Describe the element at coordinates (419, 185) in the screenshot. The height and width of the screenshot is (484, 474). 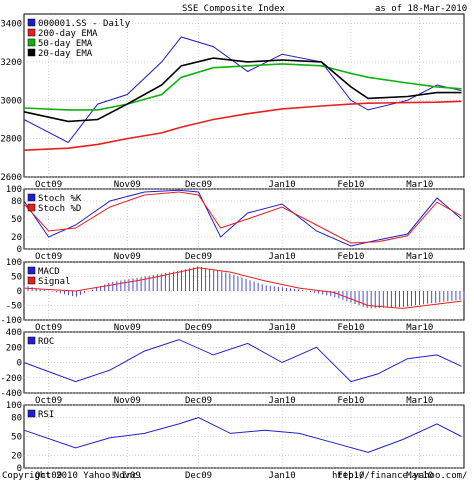
I see `price-xtick-label: Mar10` at that location.